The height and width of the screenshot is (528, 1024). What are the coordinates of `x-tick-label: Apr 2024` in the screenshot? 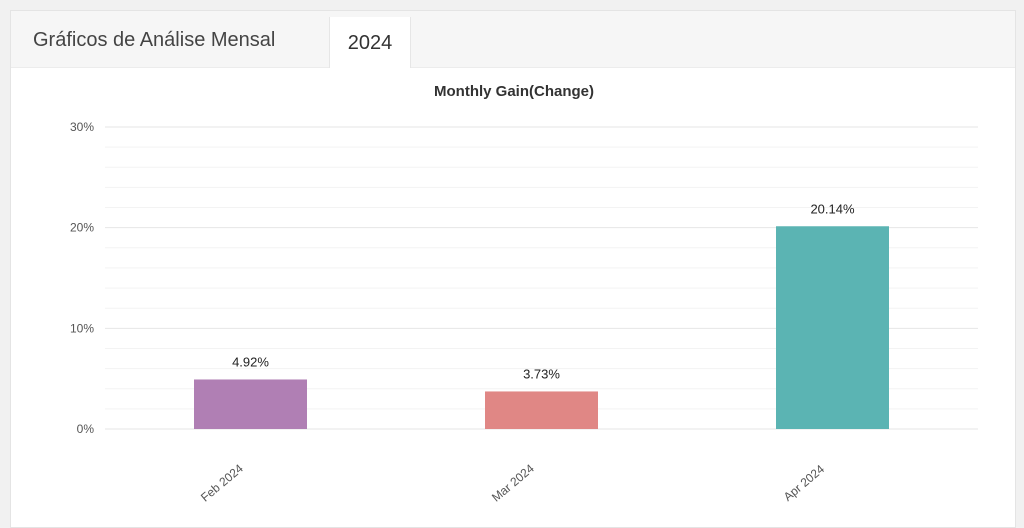 It's located at (804, 483).